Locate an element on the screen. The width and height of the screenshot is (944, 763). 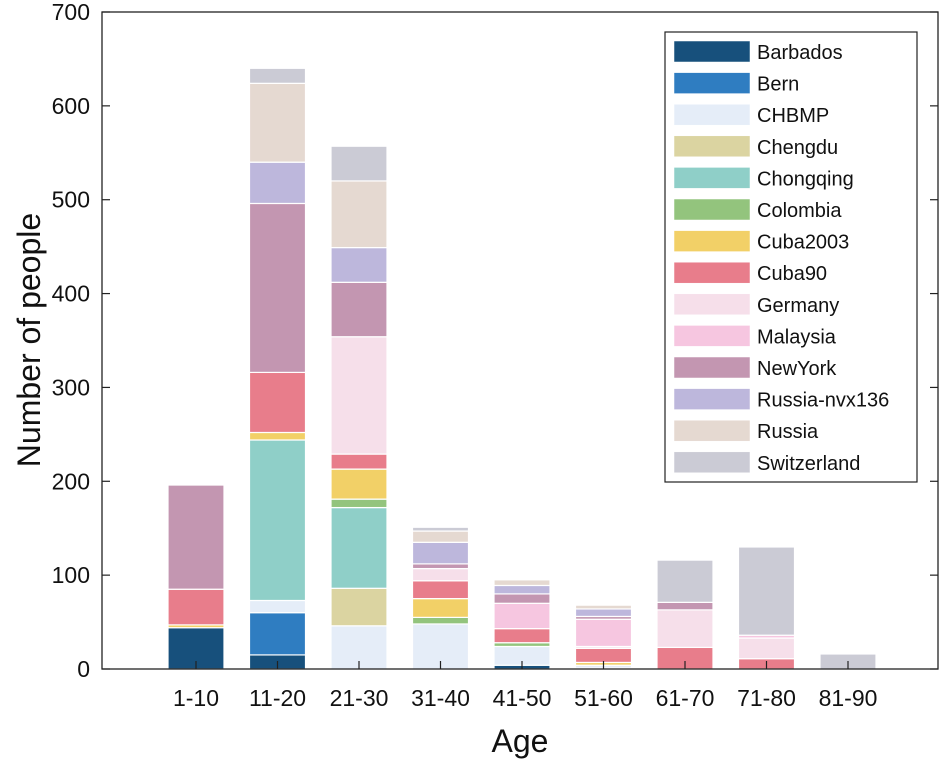
legend-swatch-chbmp is located at coordinates (712, 114).